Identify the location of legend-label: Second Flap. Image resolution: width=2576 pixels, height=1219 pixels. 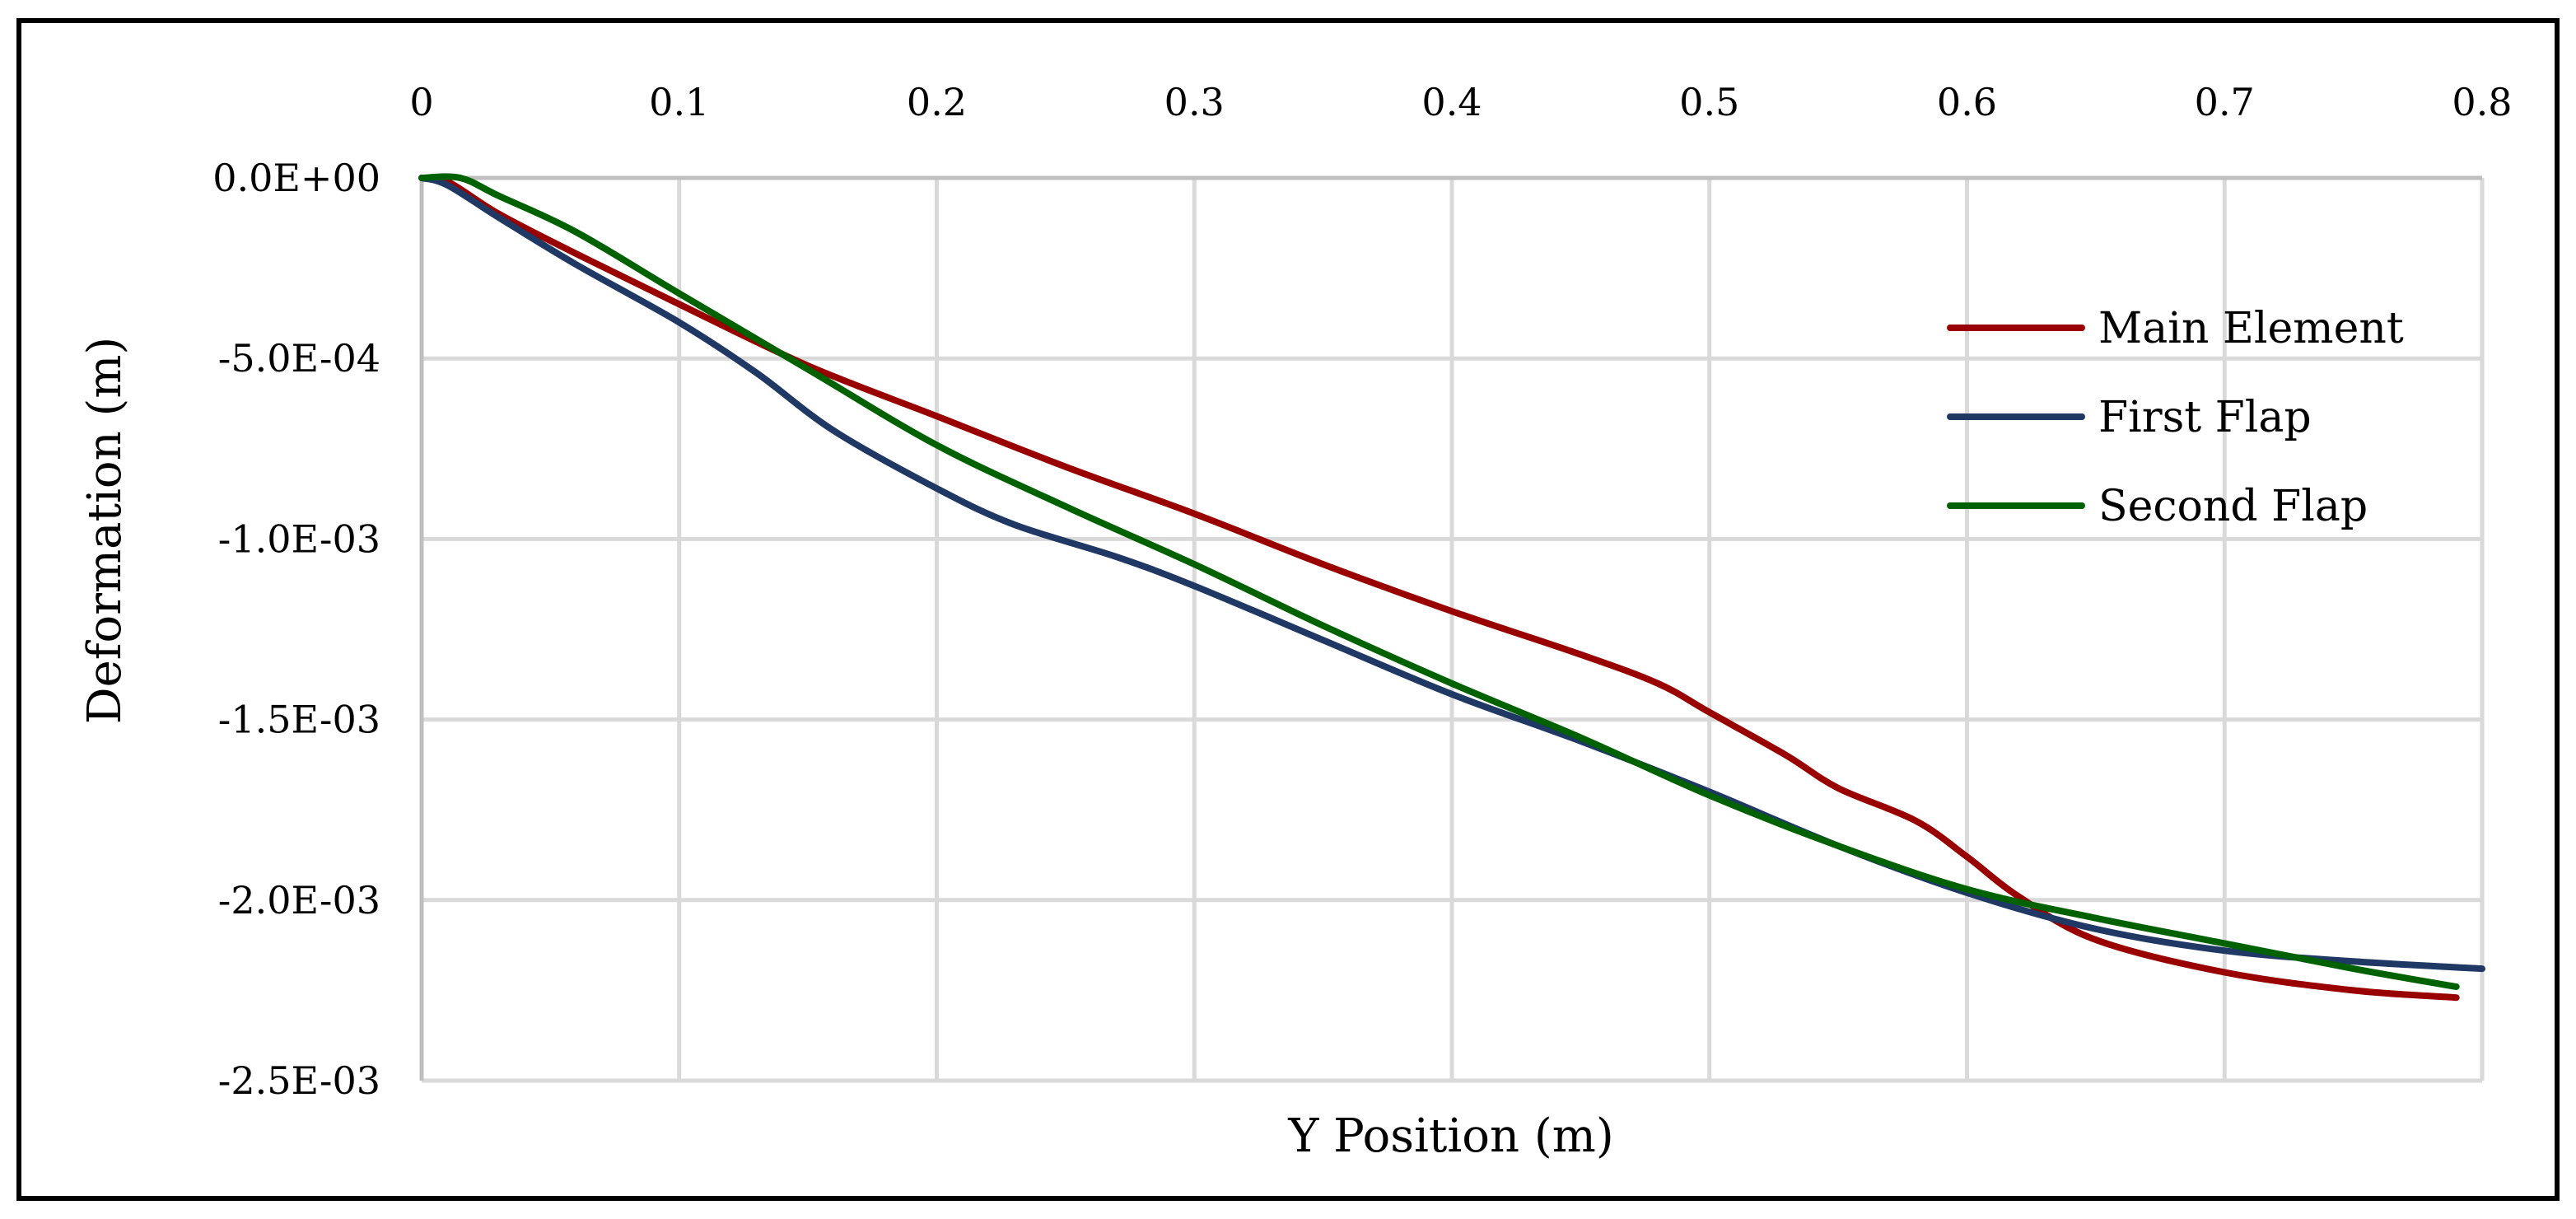
(2233, 506).